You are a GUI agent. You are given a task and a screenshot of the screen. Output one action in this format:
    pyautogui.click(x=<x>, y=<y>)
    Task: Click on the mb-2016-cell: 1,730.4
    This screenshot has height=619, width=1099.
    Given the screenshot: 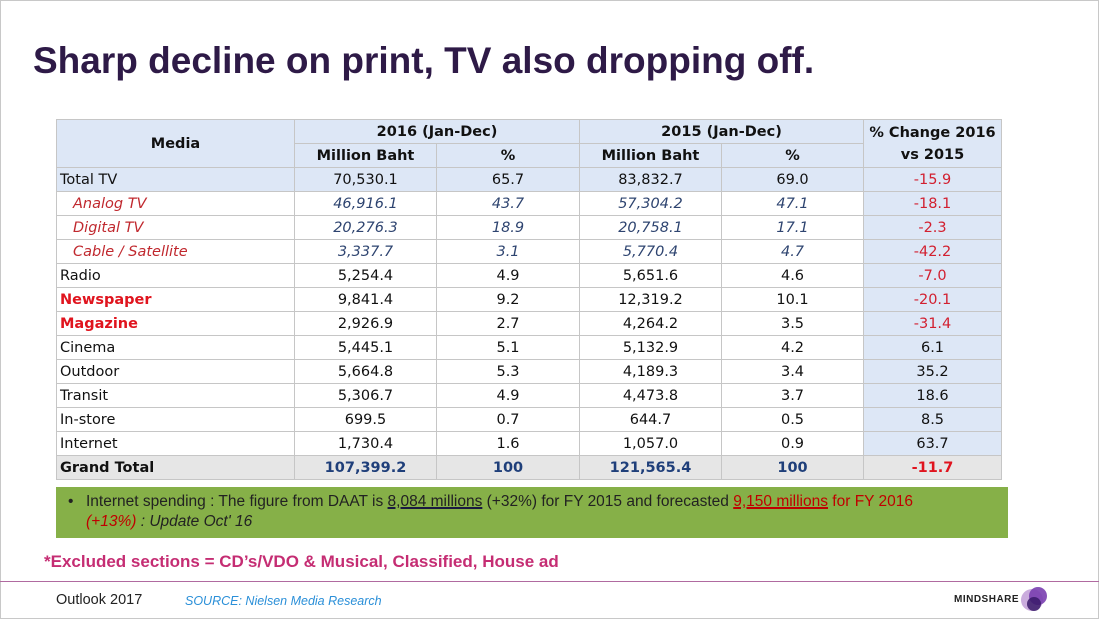 What is the action you would take?
    pyautogui.click(x=365, y=443)
    